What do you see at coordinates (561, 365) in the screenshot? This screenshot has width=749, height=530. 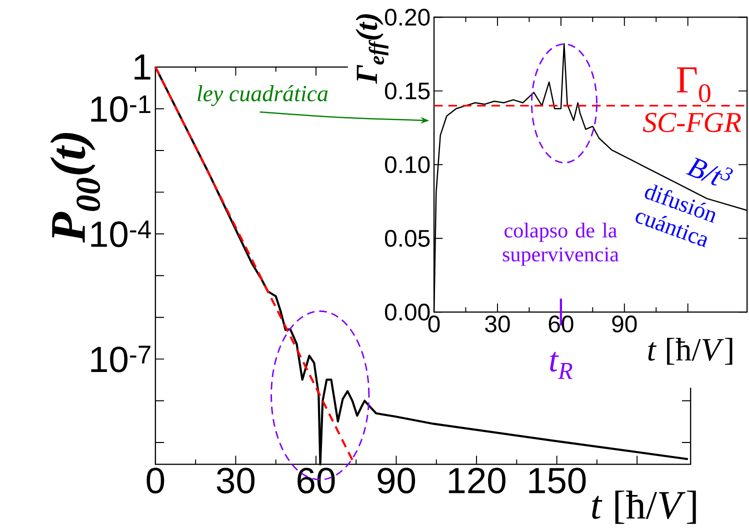 I see `ref-line-label: t$_{R}$` at bounding box center [561, 365].